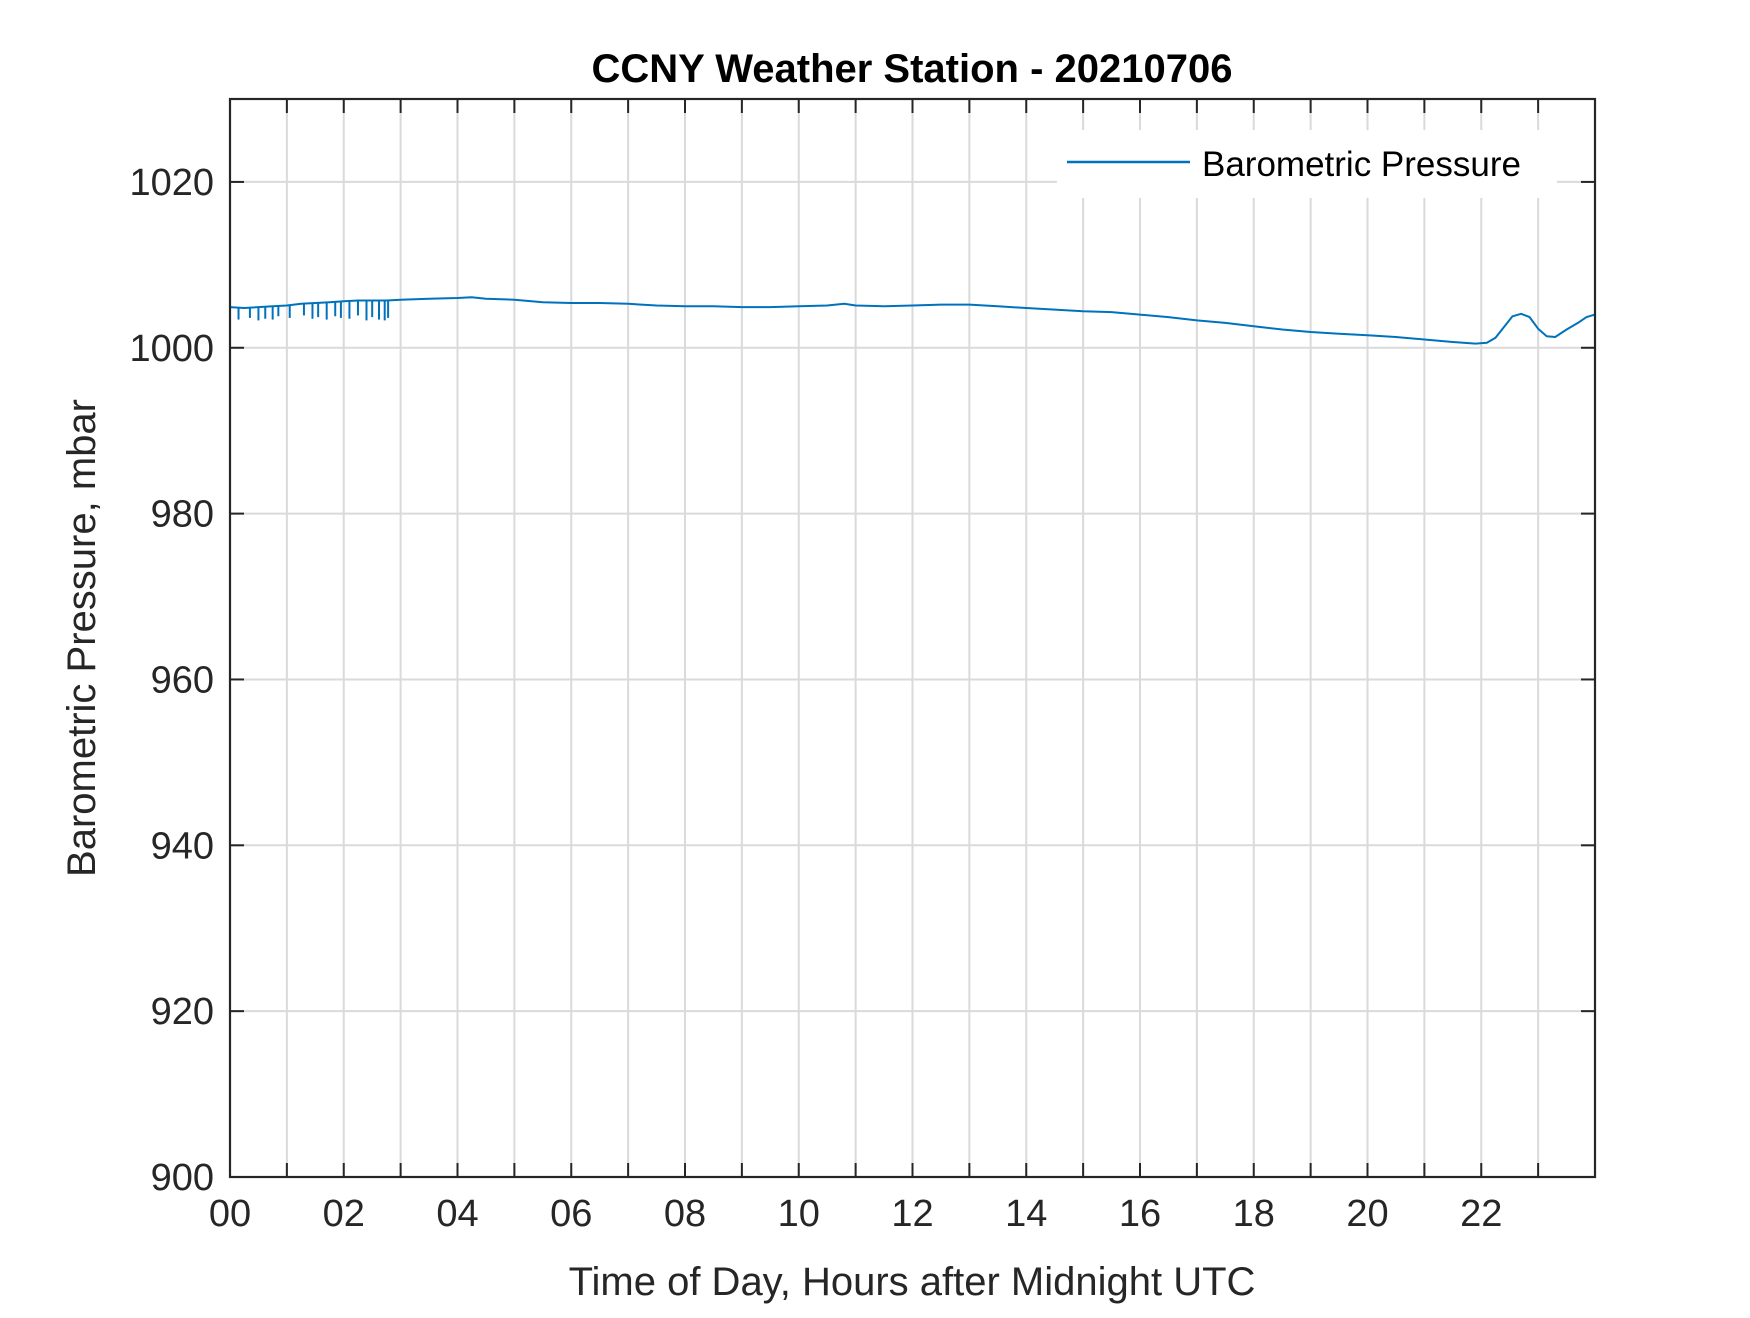 The width and height of the screenshot is (1750, 1318). Describe the element at coordinates (182, 1012) in the screenshot. I see `y-tick-label: 920` at that location.